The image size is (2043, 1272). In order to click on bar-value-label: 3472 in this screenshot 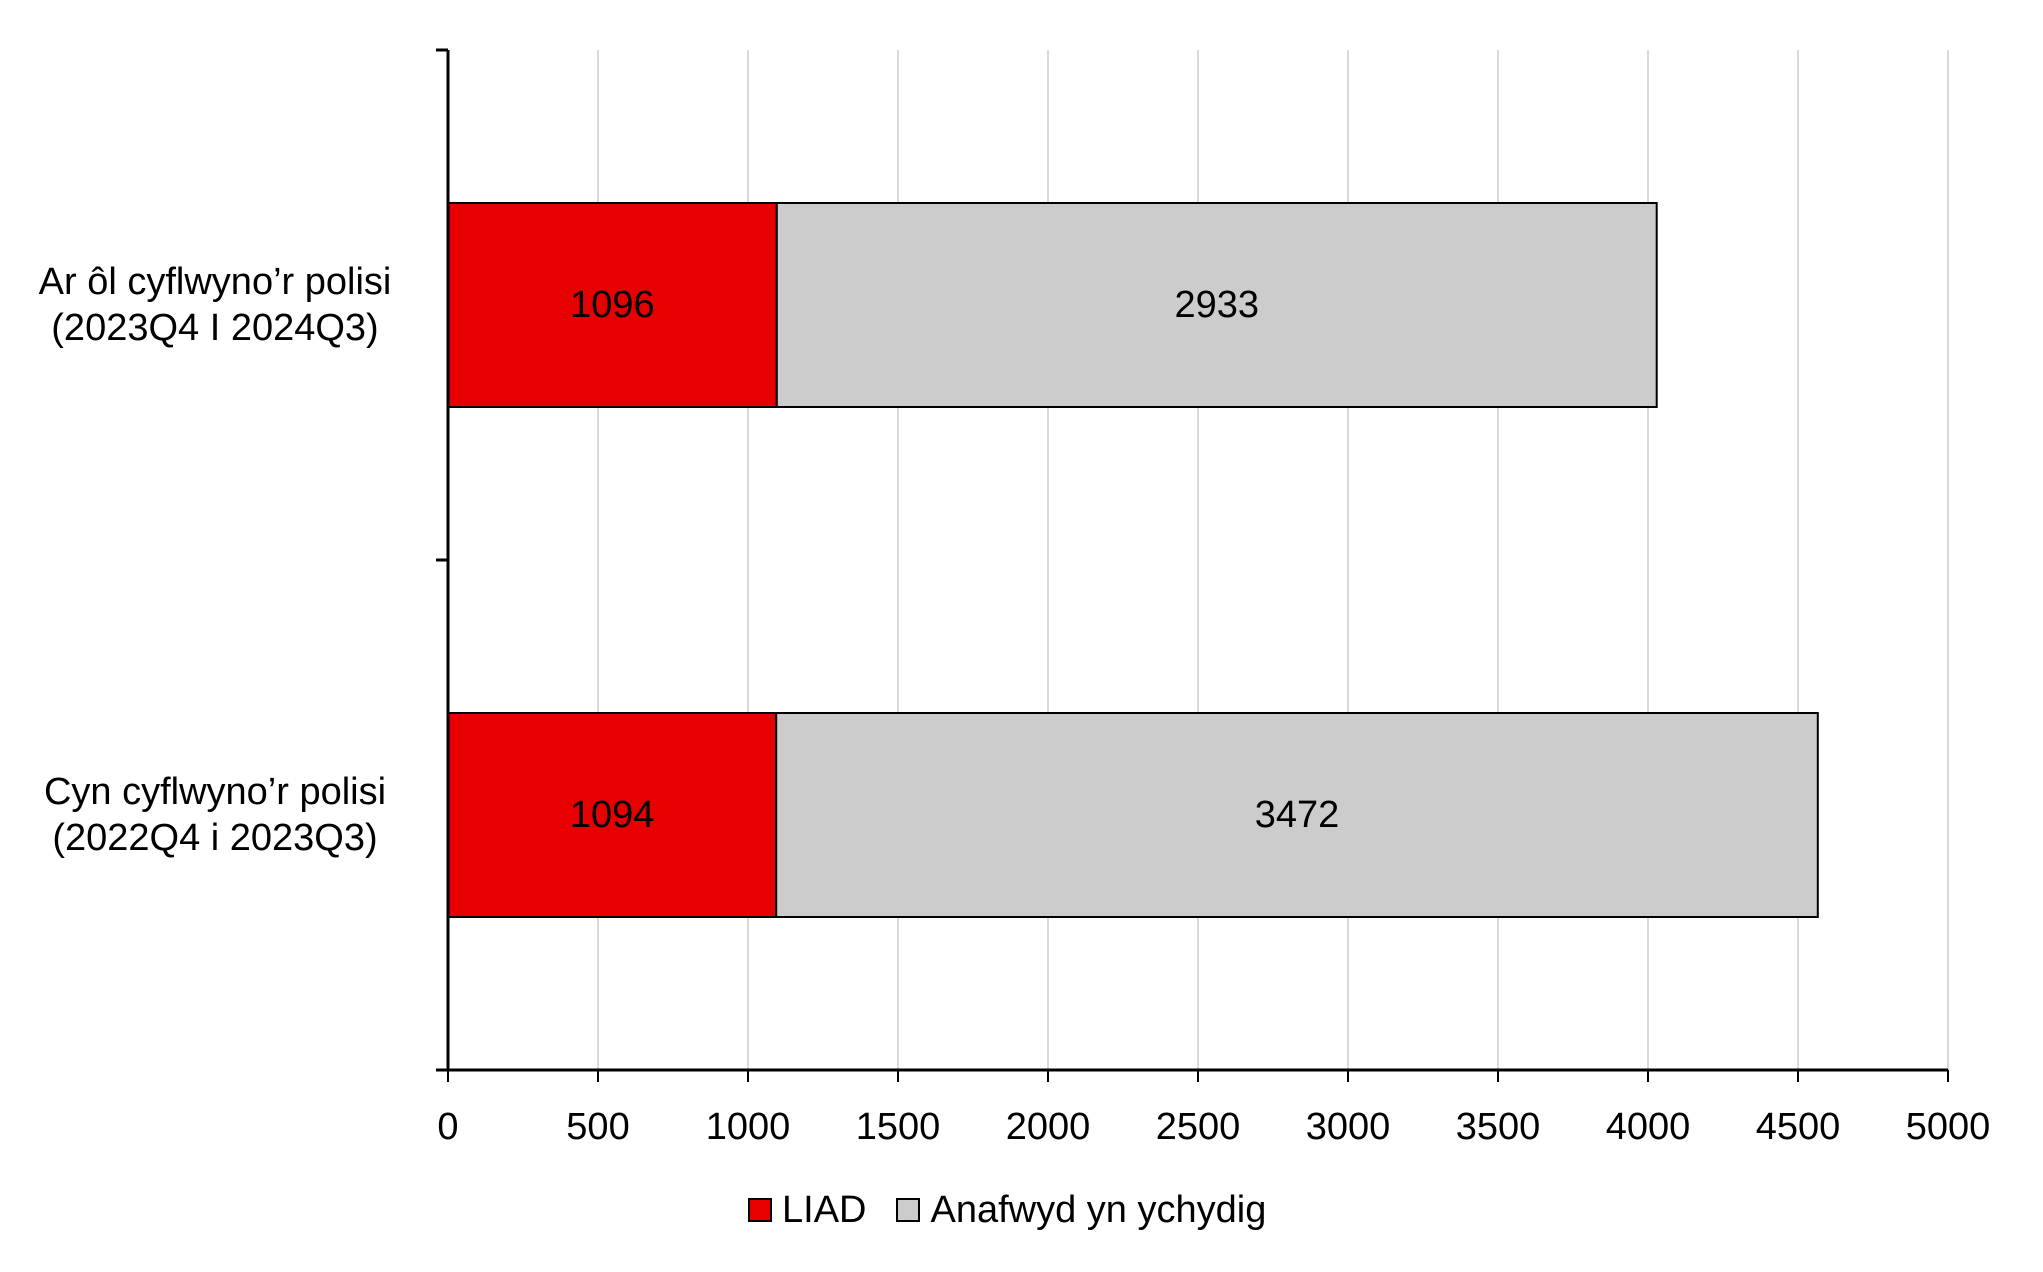, I will do `click(1297, 815)`.